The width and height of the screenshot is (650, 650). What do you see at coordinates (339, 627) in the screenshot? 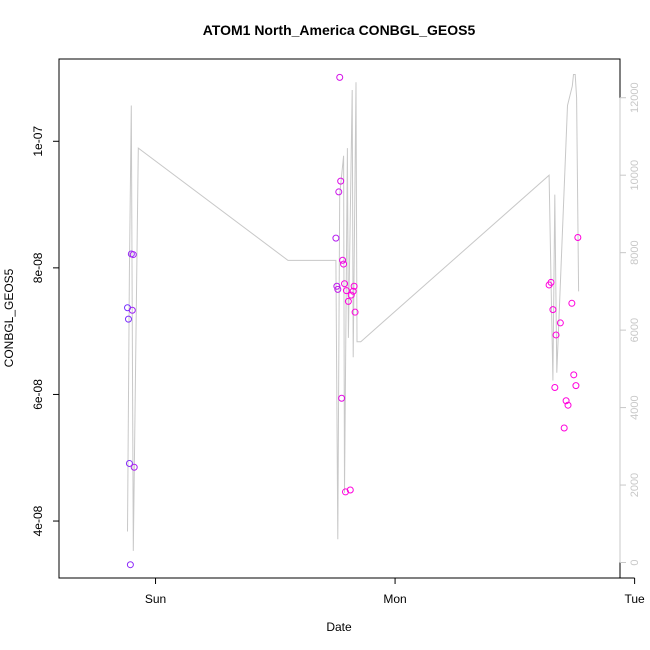
I see `x-axis-label: Date` at bounding box center [339, 627].